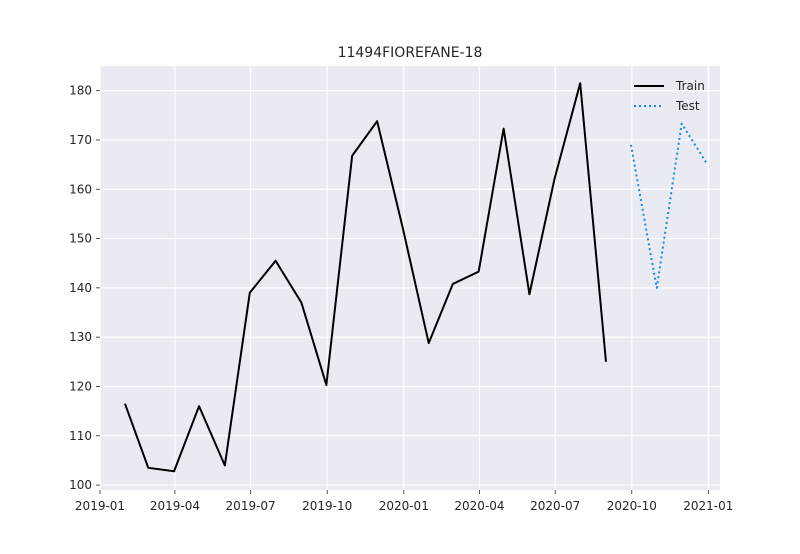 Image resolution: width=800 pixels, height=554 pixels. What do you see at coordinates (479, 506) in the screenshot?
I see `x-tick-label: 2020-04` at bounding box center [479, 506].